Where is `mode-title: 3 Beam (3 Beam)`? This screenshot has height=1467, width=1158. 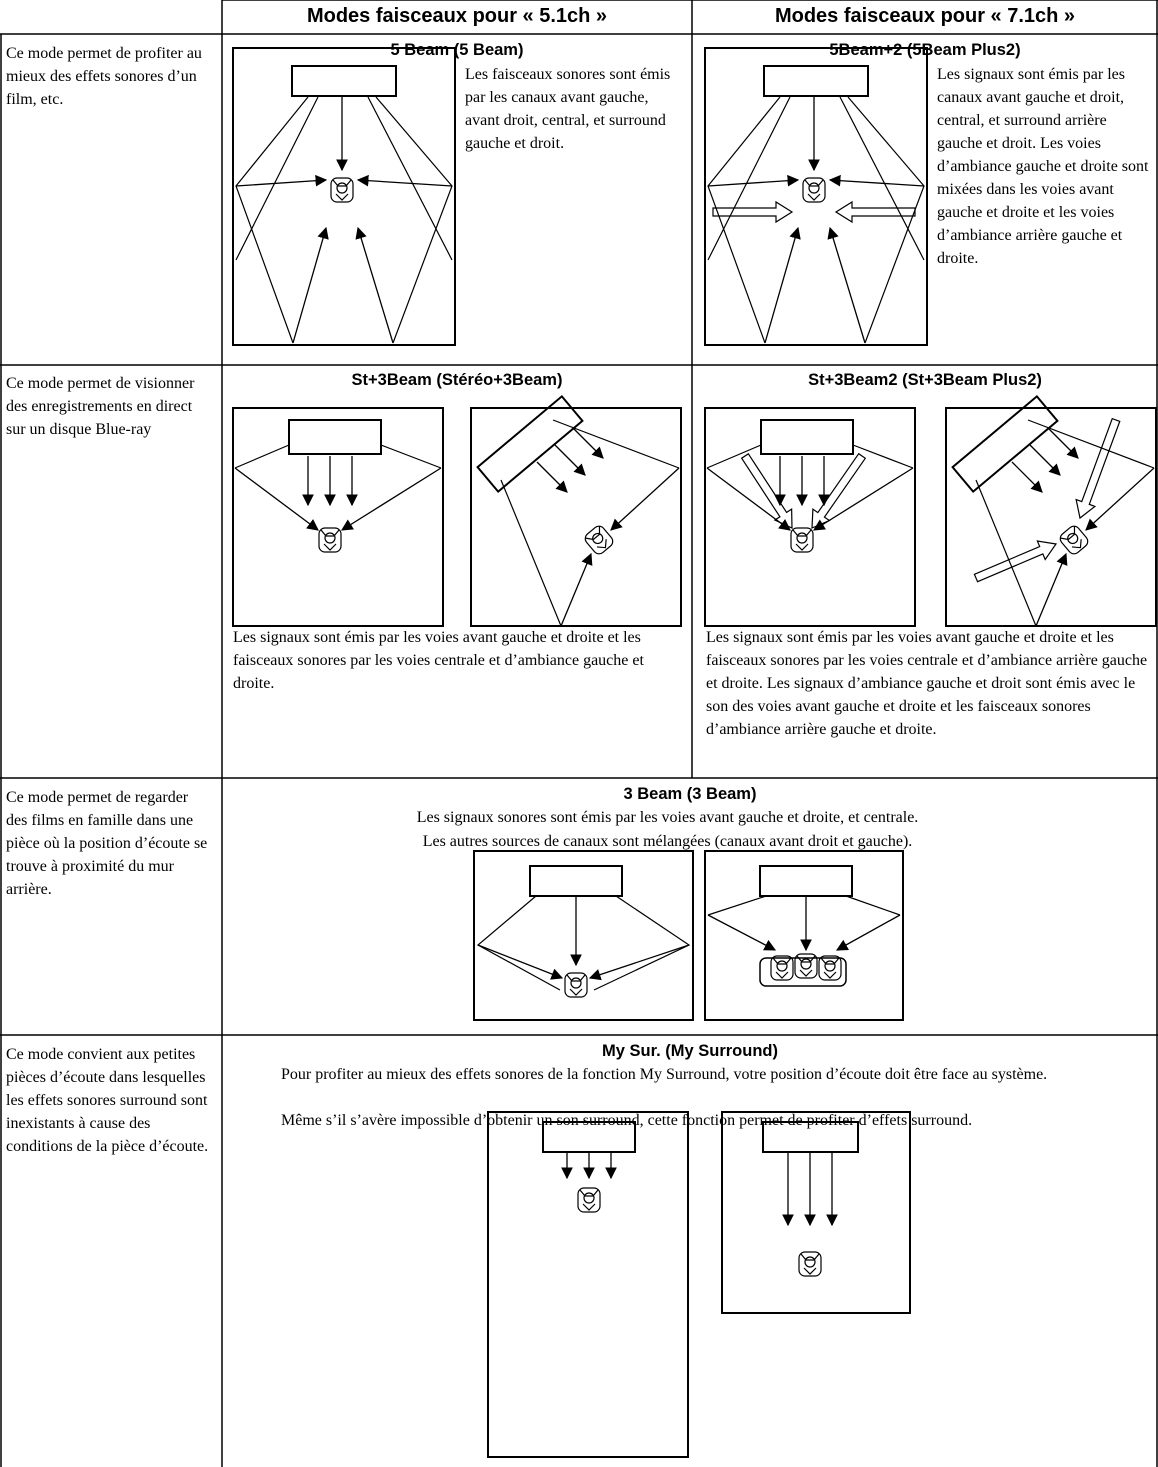
mode-title: 3 Beam (3 Beam) is located at coordinates (690, 794).